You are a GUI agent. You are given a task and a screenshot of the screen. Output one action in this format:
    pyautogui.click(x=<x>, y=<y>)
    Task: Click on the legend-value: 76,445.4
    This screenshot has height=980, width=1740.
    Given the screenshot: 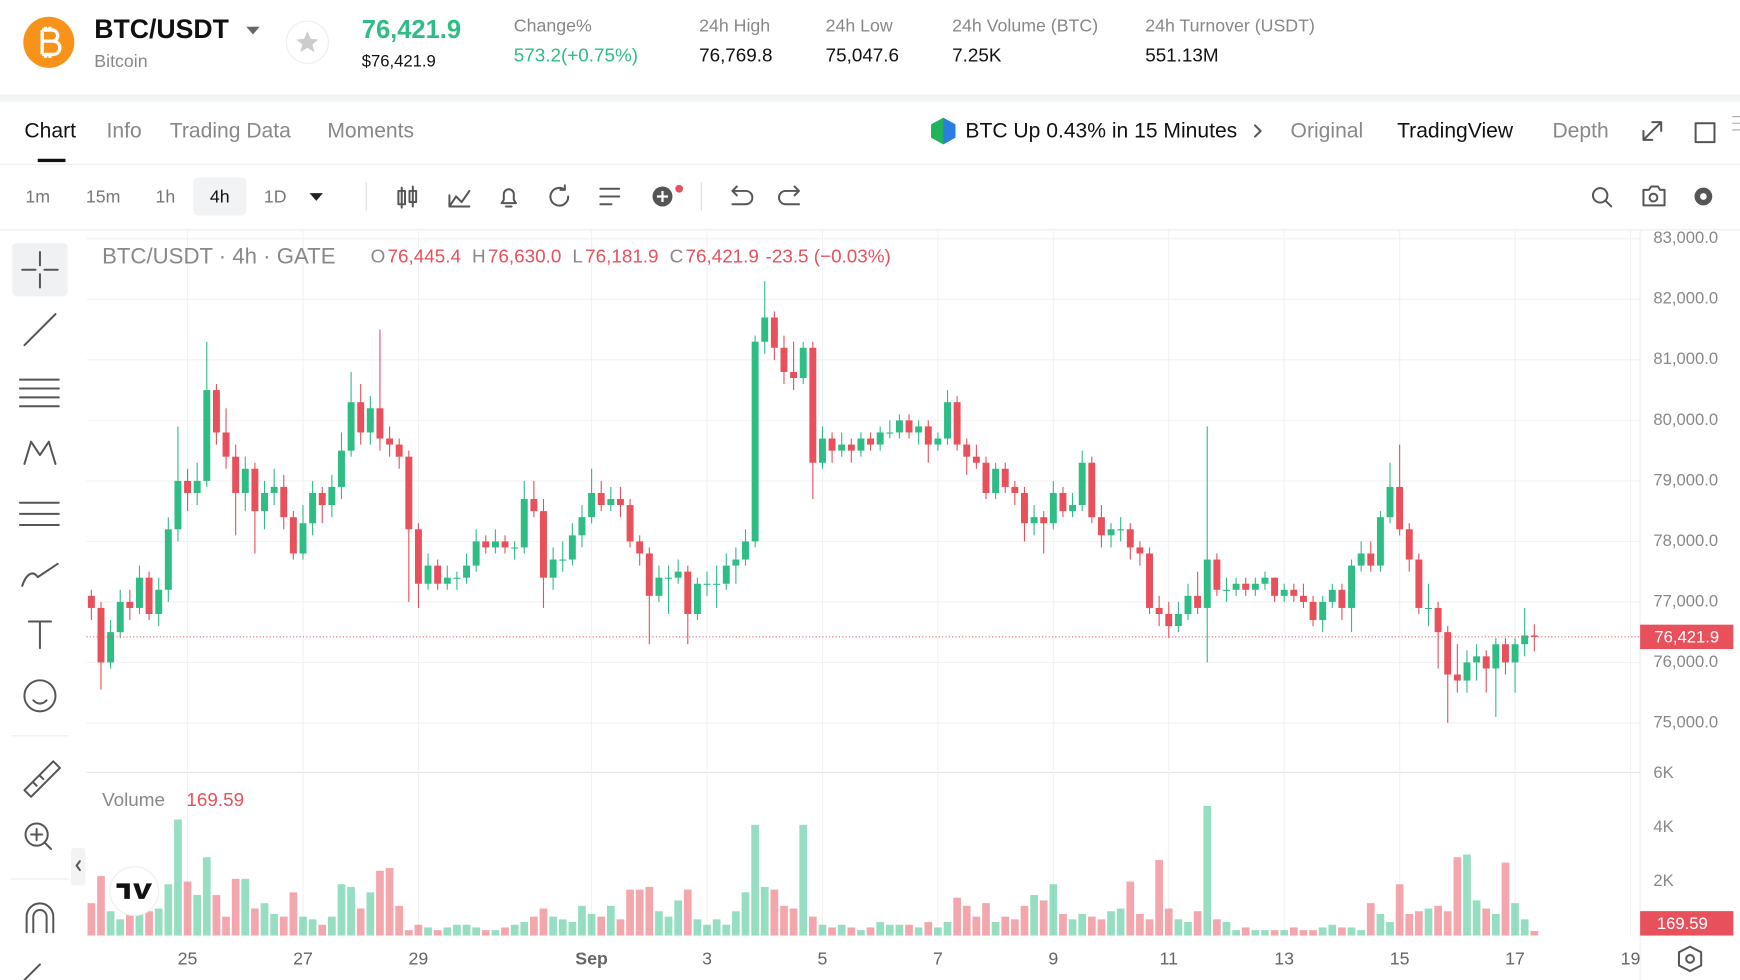 What is the action you would take?
    pyautogui.click(x=424, y=256)
    